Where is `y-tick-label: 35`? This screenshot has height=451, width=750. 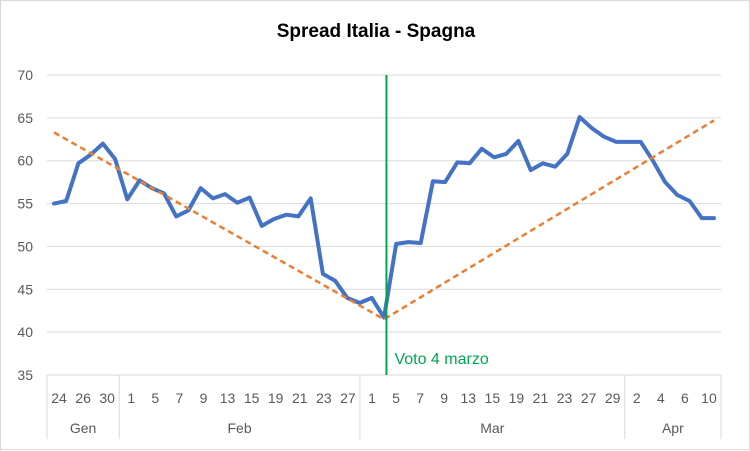 y-tick-label: 35 is located at coordinates (25, 375).